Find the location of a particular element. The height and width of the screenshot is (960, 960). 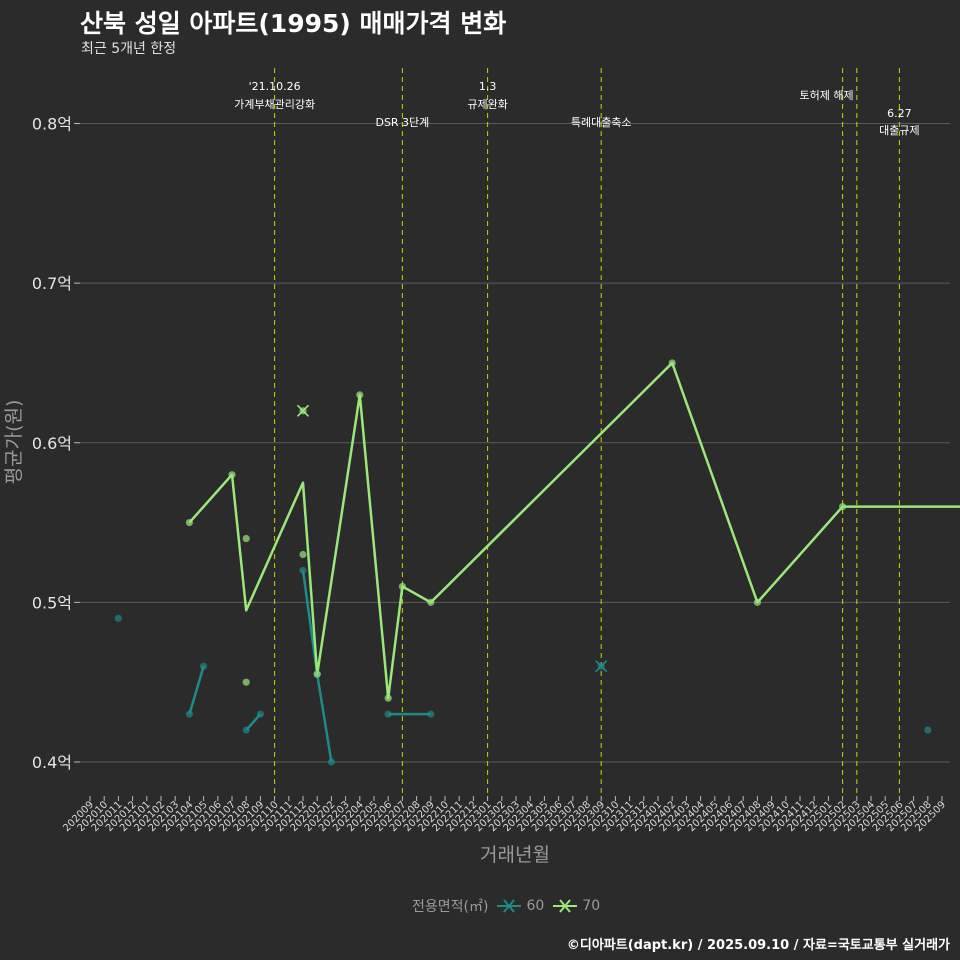

legend: 전용면적(㎡) 60 70 is located at coordinates (506, 906).